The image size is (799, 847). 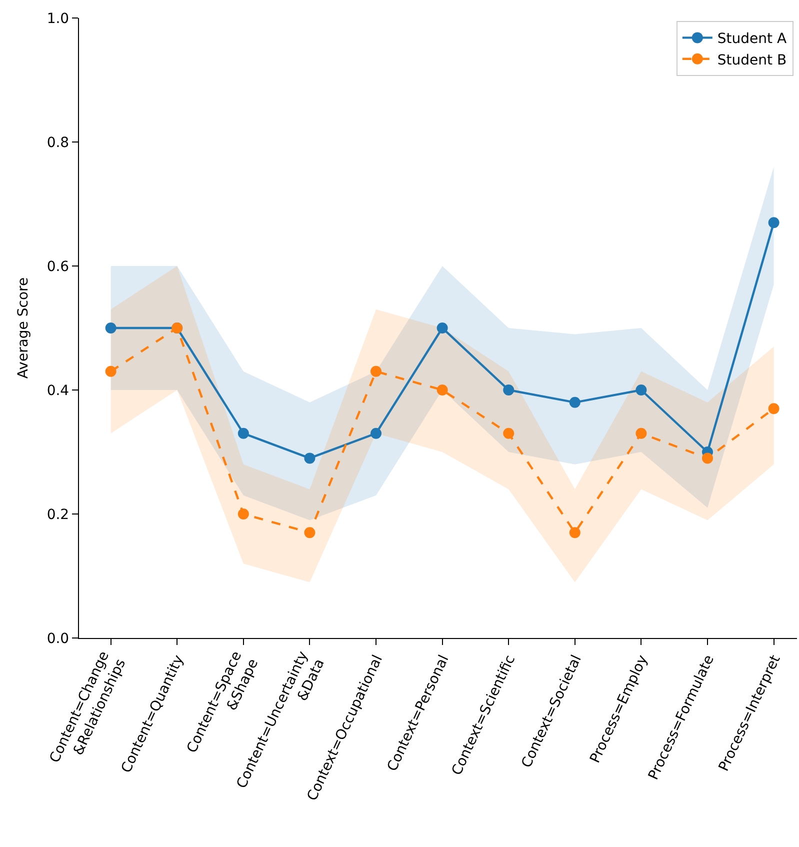 What do you see at coordinates (58, 390) in the screenshot?
I see `y-tick-label: 0.4` at bounding box center [58, 390].